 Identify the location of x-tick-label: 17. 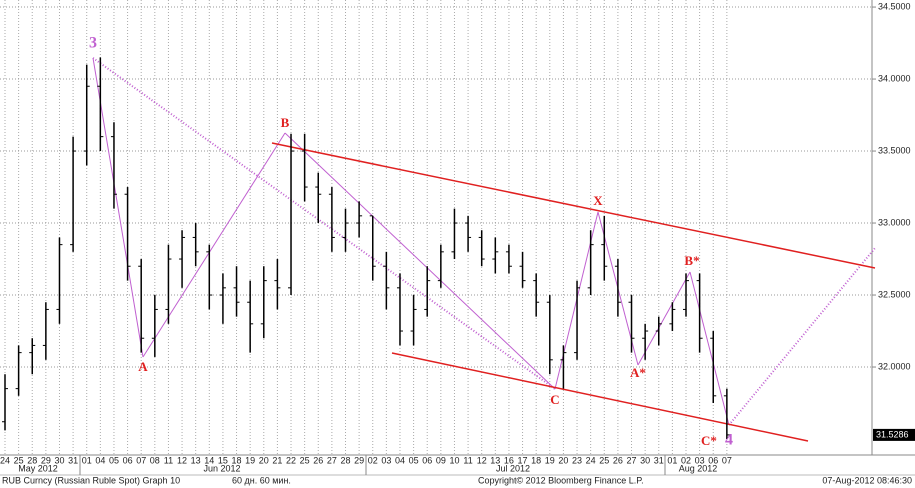
(523, 460).